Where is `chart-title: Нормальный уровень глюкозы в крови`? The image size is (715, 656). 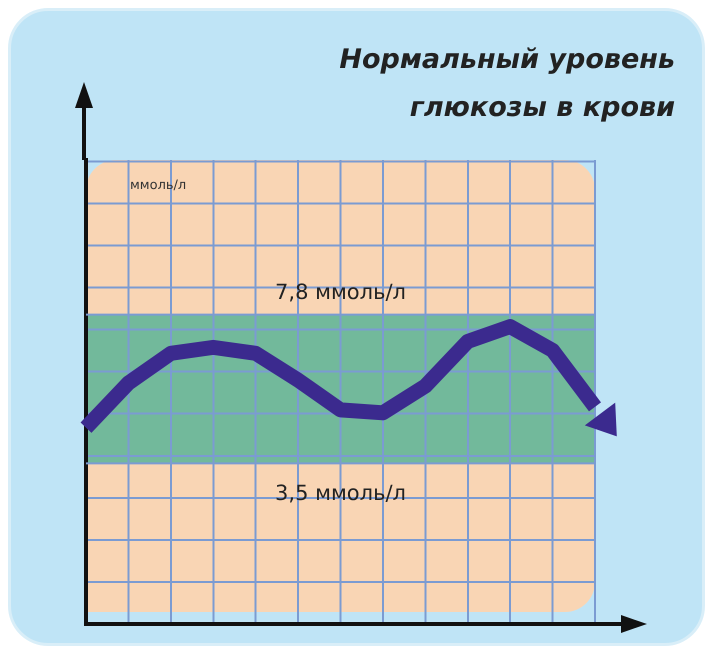
chart-title: Нормальный уровень глюкозы в крови is located at coordinates (506, 84).